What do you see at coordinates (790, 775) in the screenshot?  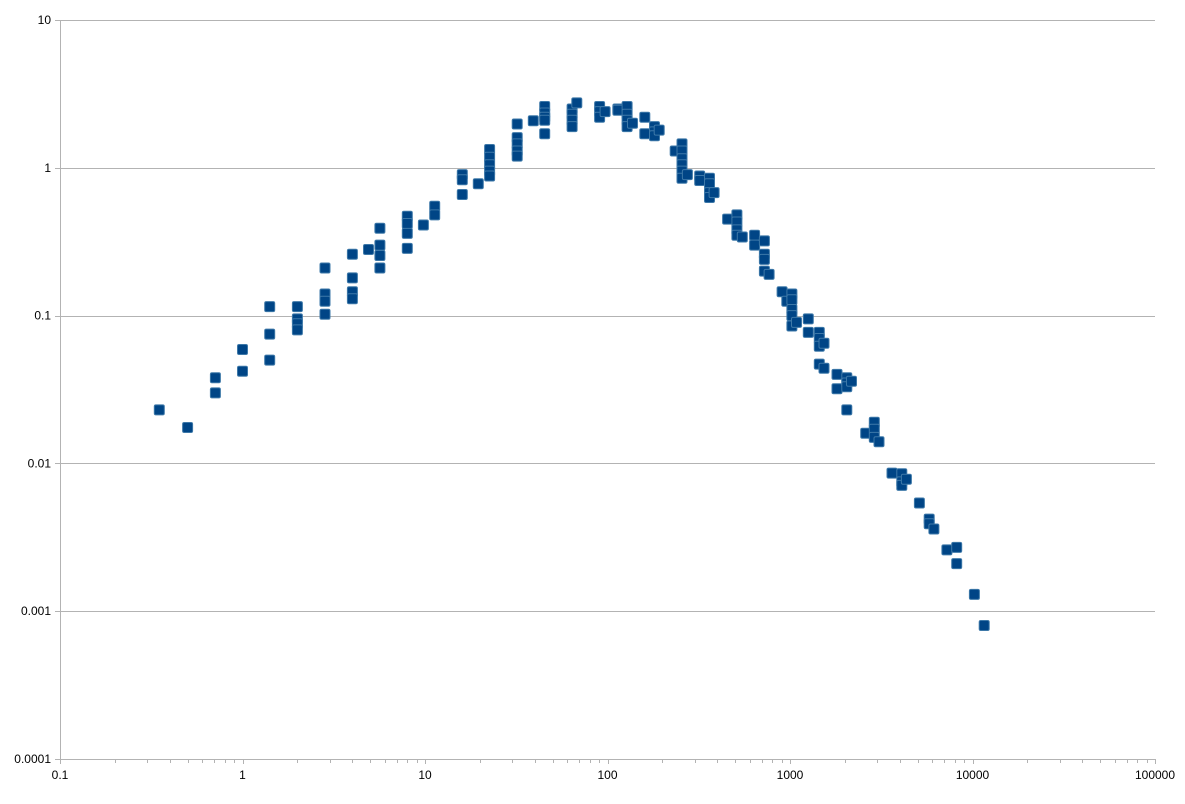 I see `x-tick-label: 1000` at bounding box center [790, 775].